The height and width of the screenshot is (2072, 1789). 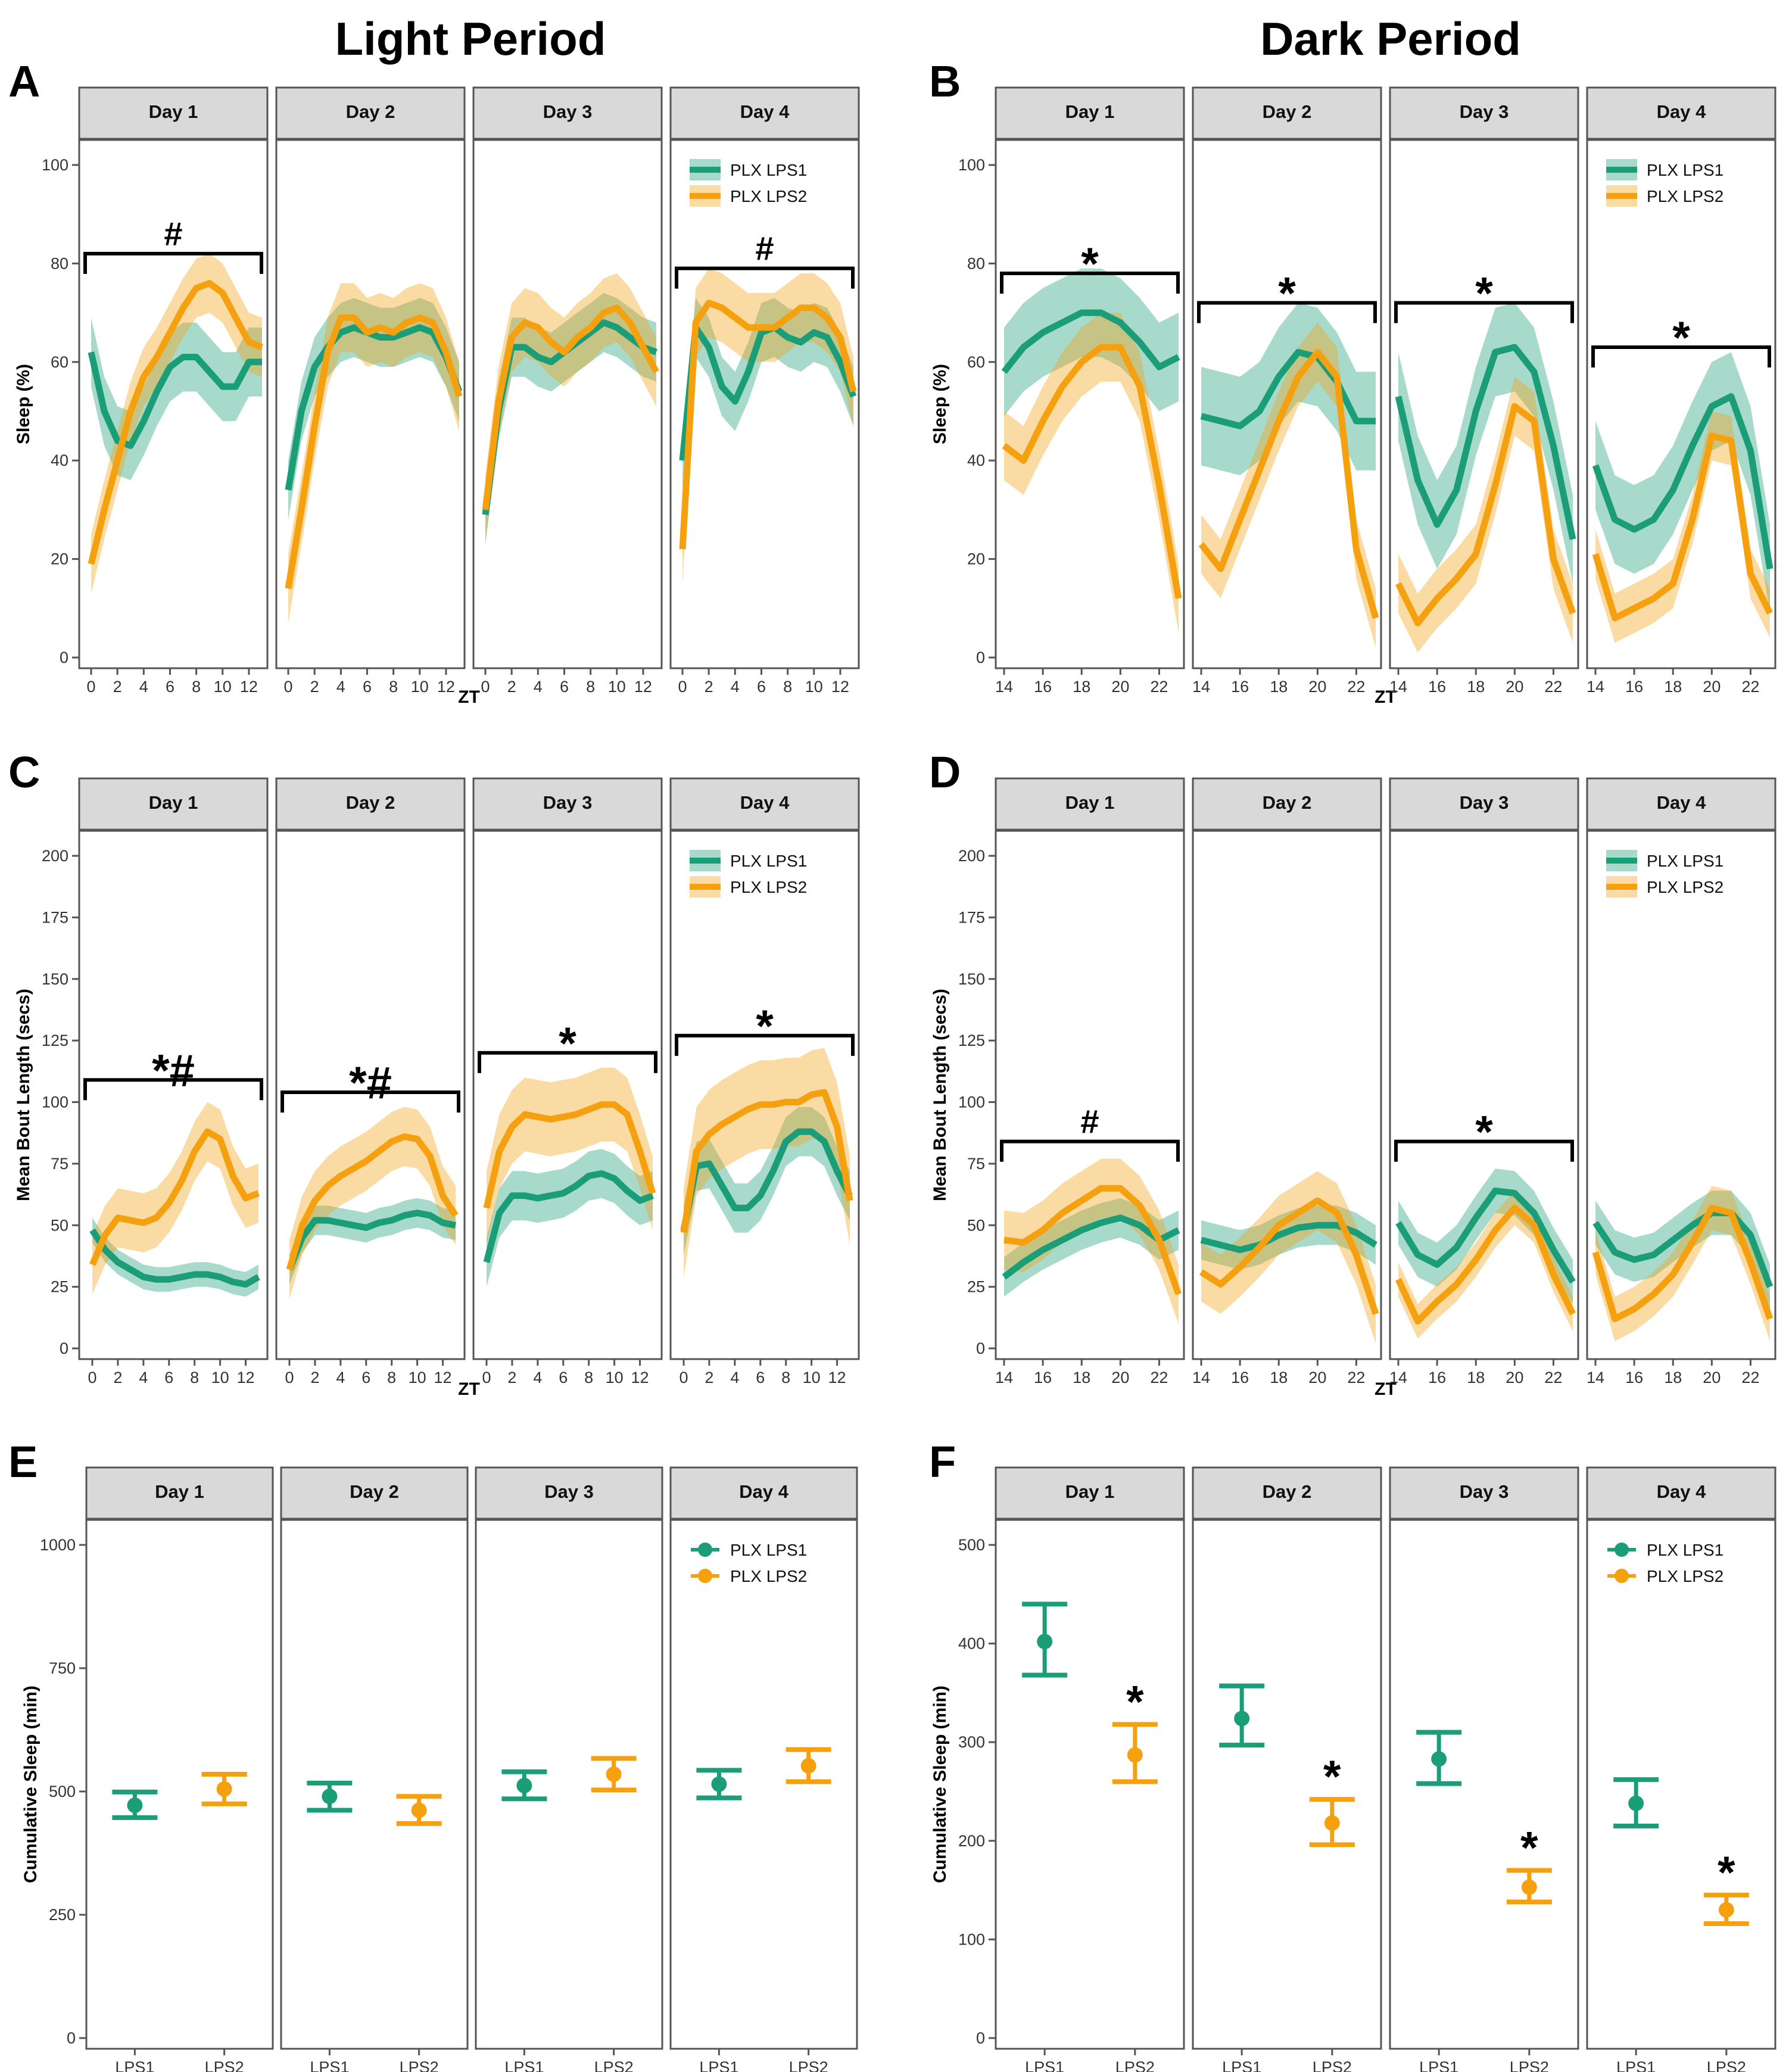 I want to click on y-tick-label: 1000, so click(x=58, y=1545).